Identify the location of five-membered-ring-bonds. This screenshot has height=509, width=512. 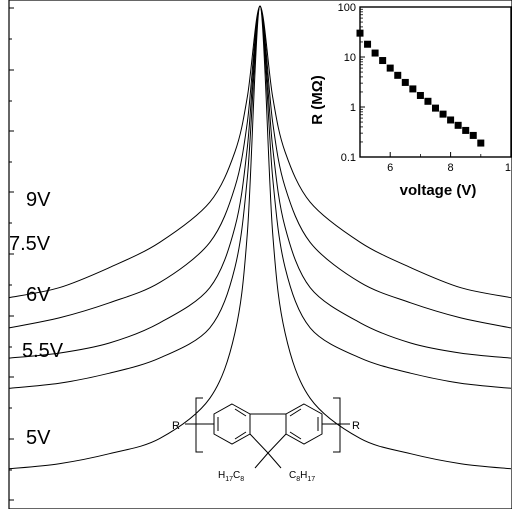
(268, 433).